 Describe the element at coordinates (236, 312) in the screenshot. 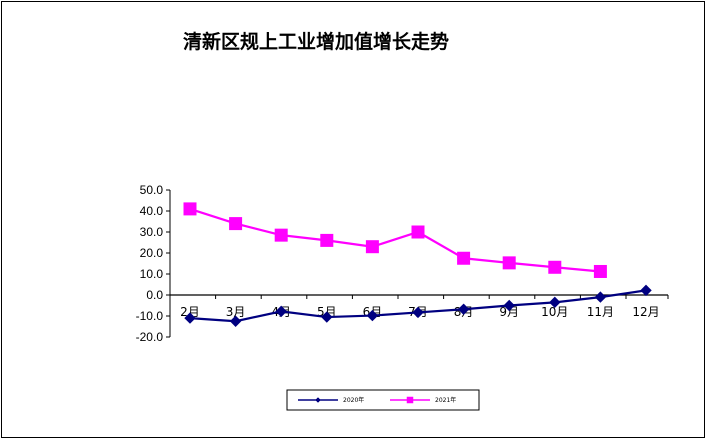

I see `x-tick-label: 3月` at that location.